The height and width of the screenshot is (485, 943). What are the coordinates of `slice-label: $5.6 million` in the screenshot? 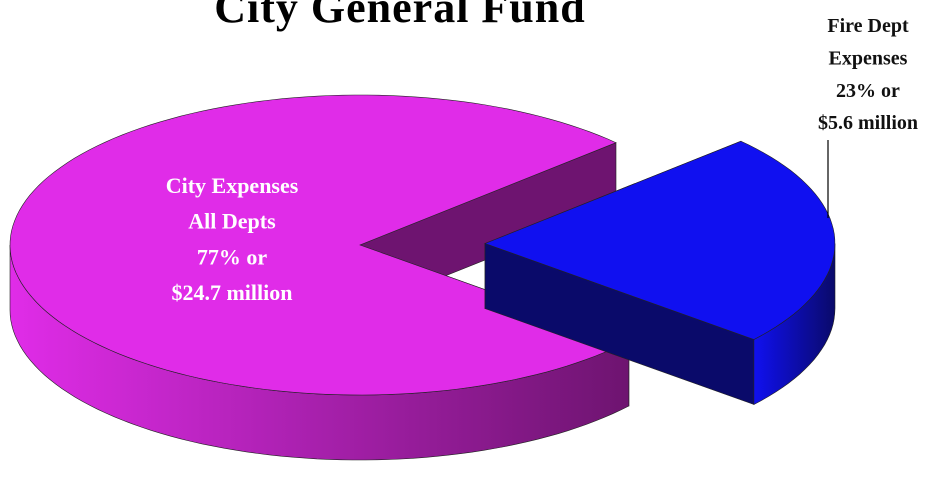 It's located at (868, 123).